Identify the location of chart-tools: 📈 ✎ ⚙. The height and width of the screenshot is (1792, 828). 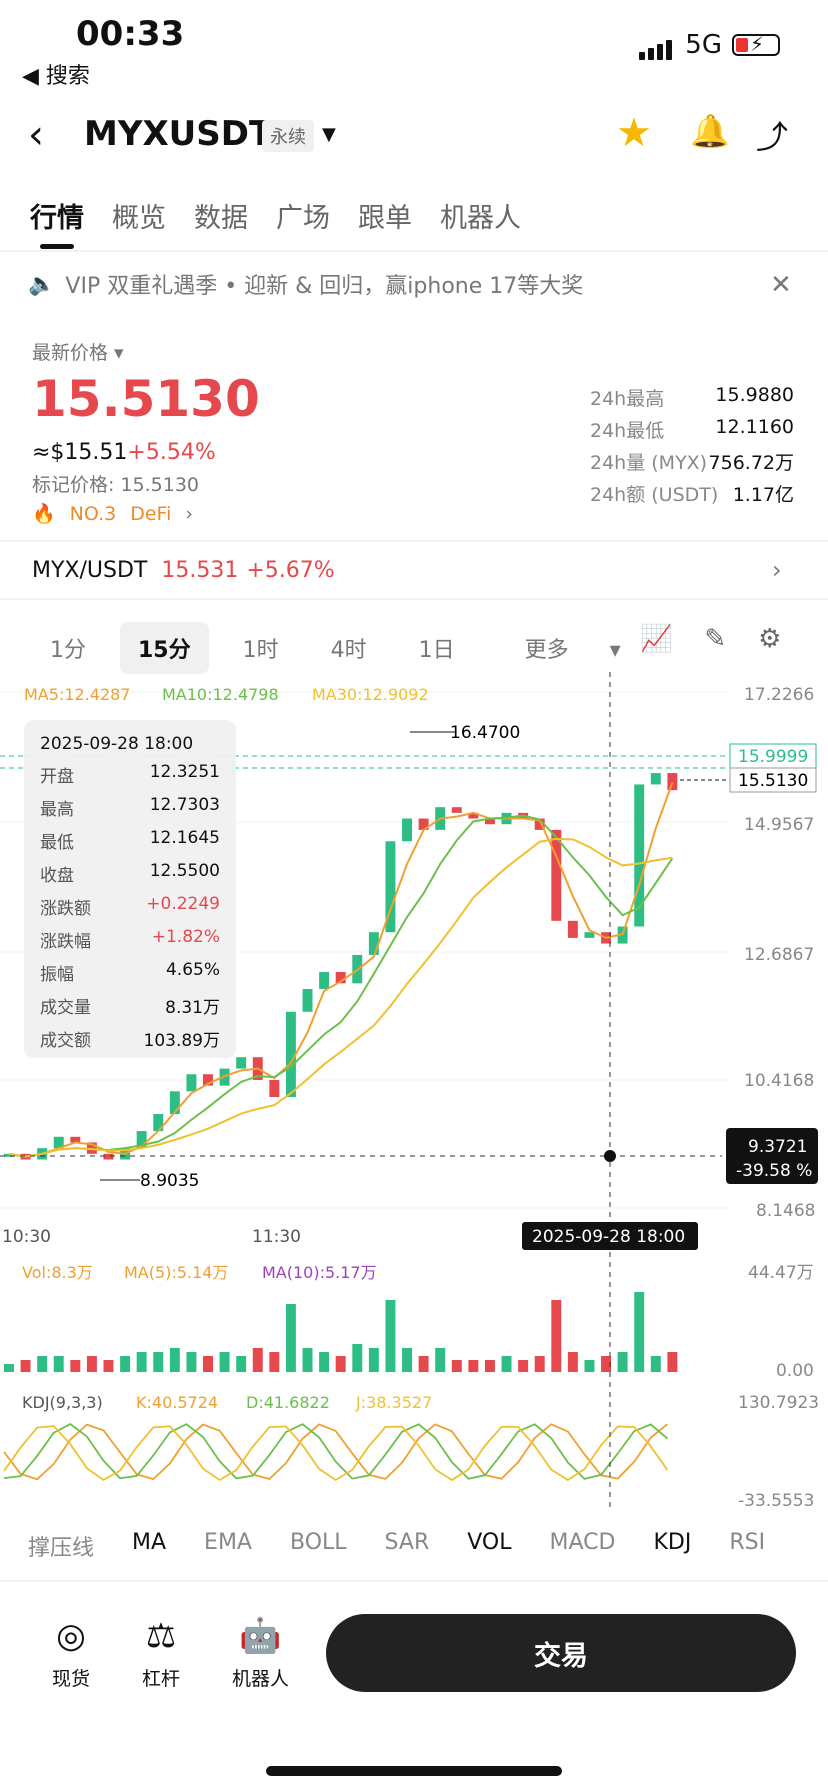
(710, 639).